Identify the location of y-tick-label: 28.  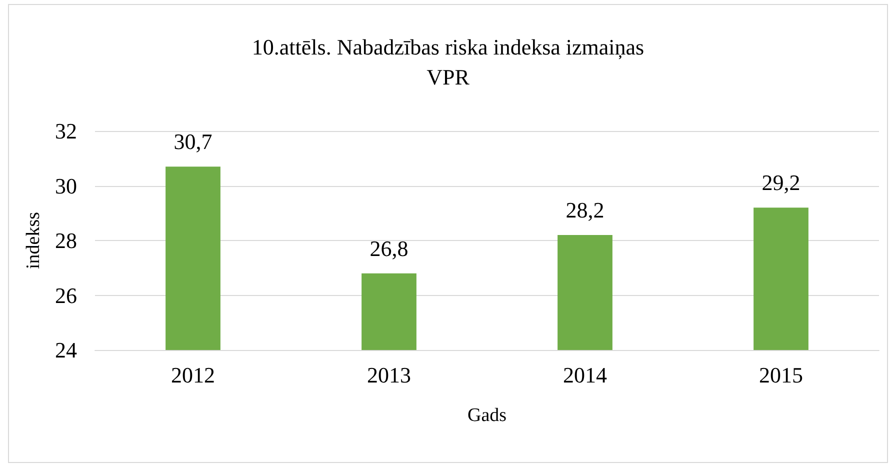
(66, 240).